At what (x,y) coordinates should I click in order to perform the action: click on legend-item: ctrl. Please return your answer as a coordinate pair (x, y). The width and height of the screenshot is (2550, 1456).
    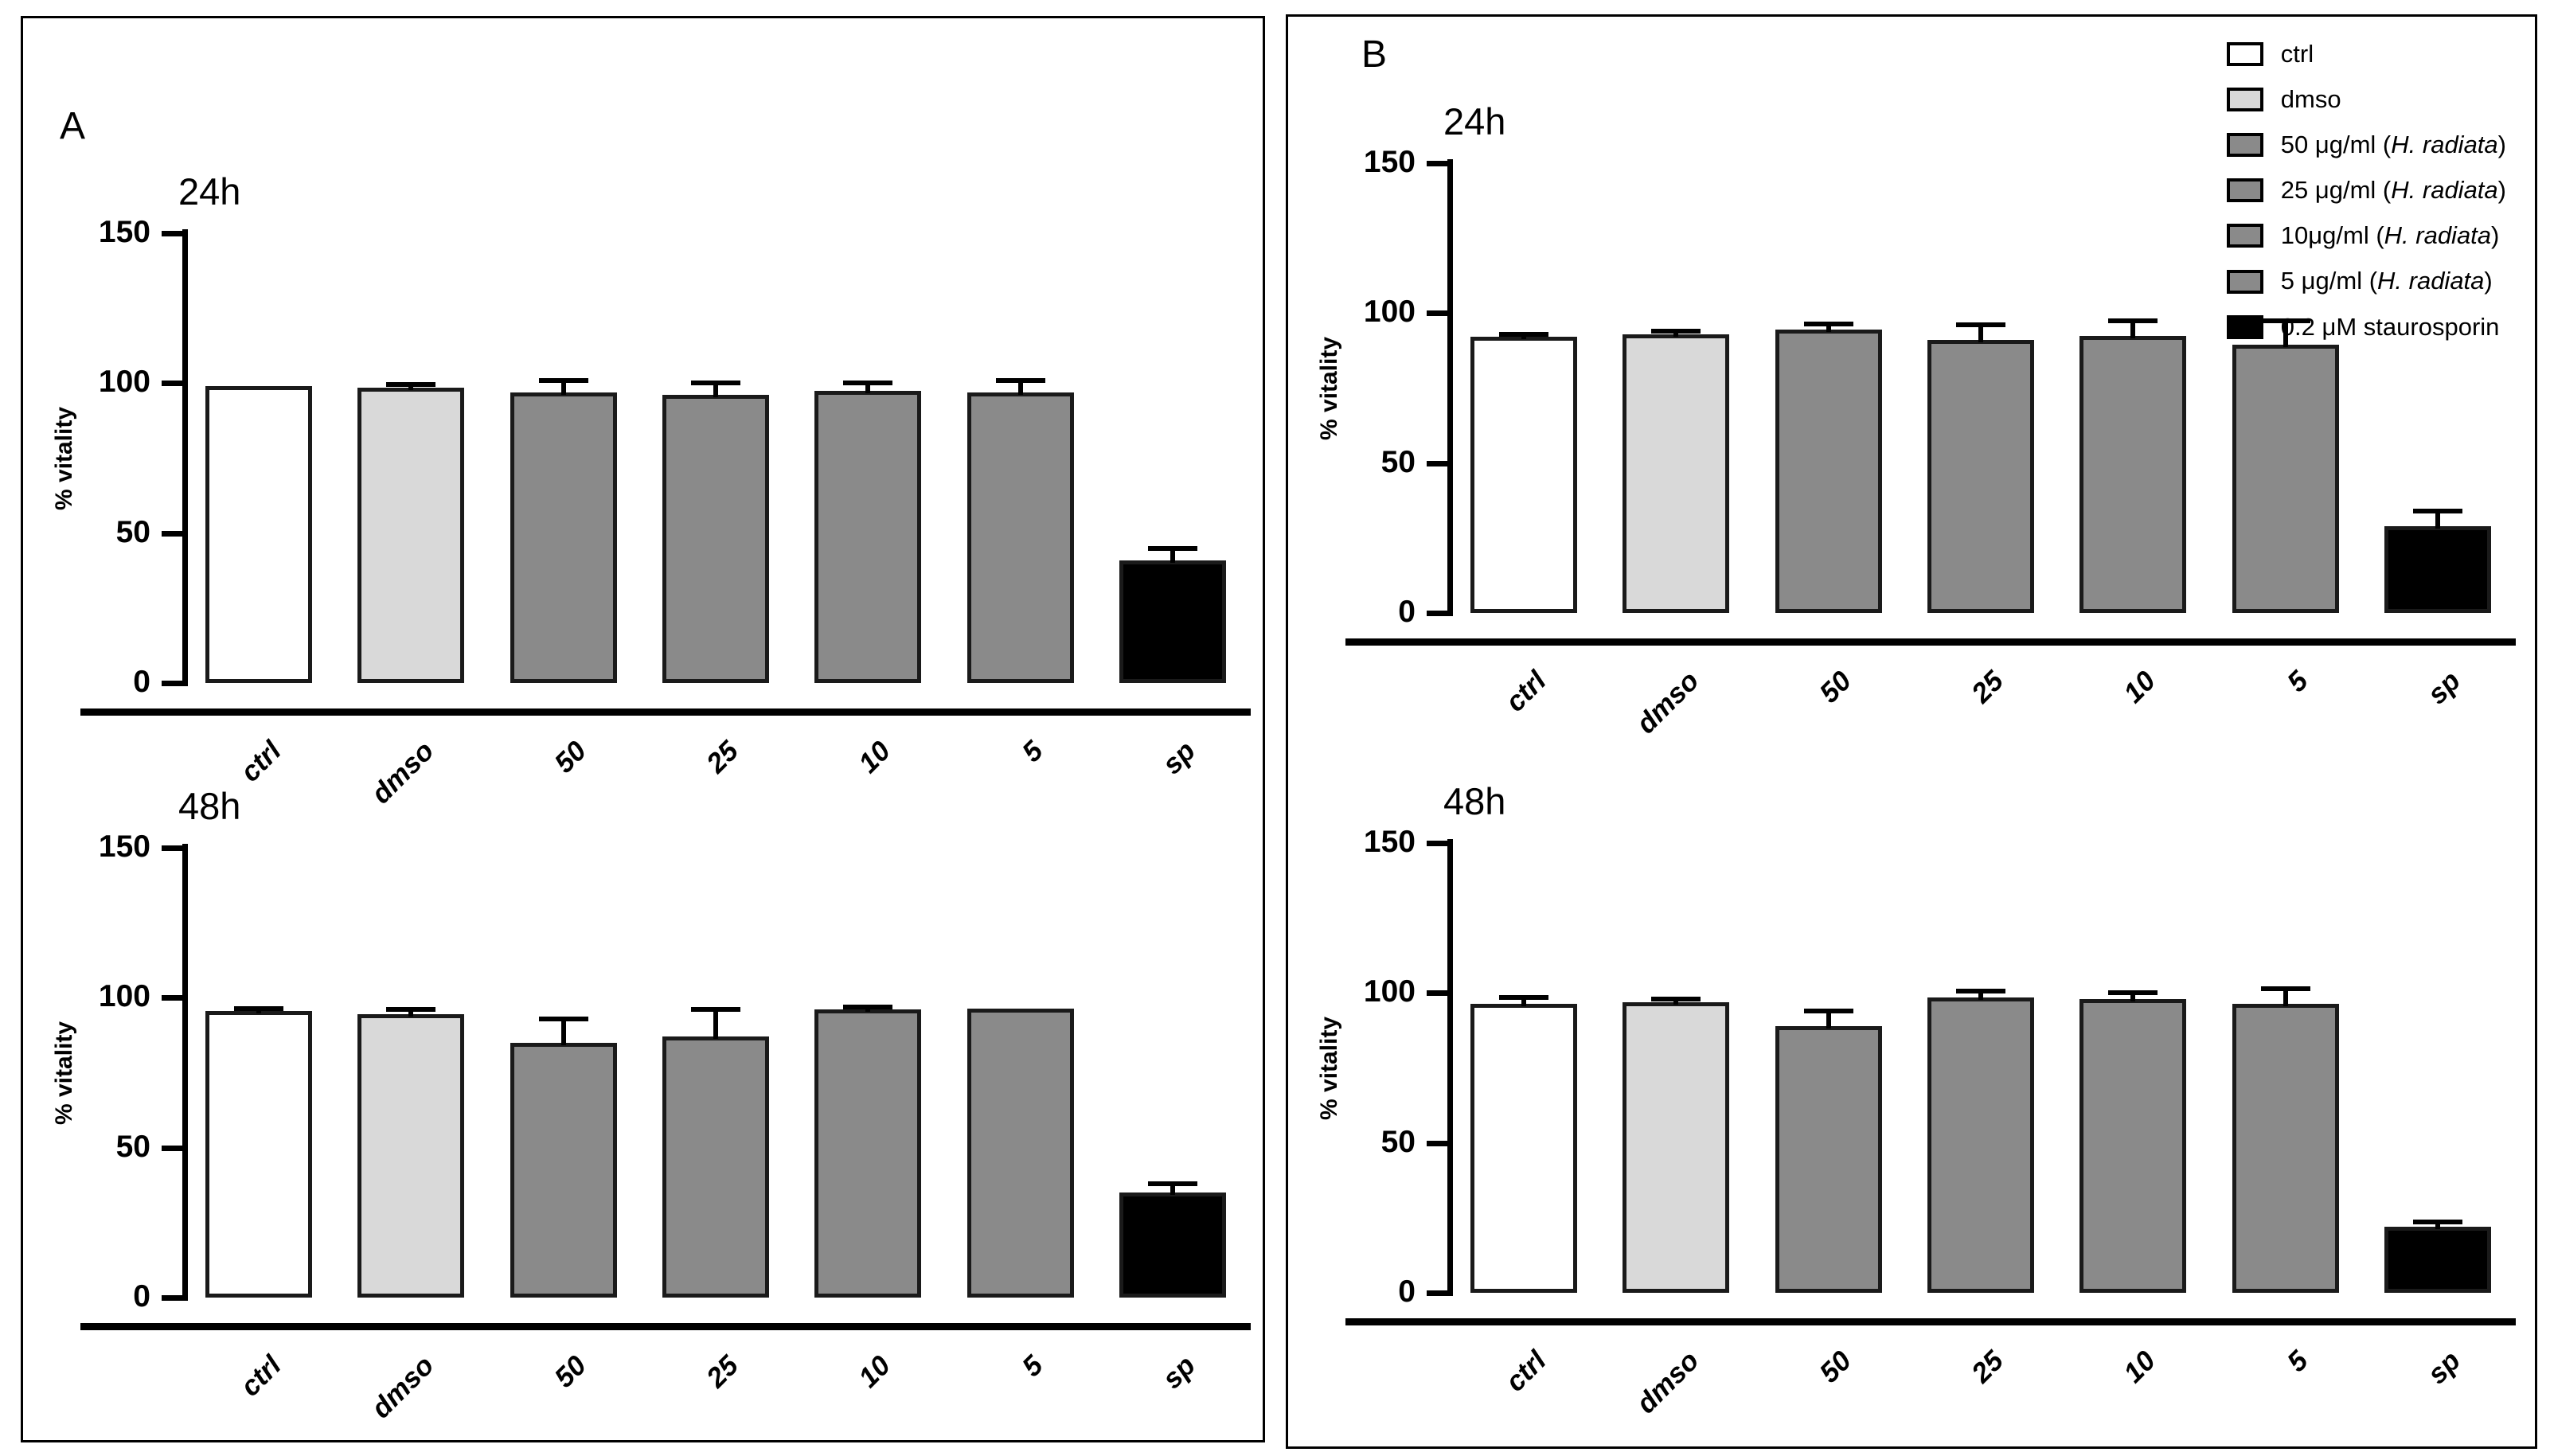
    Looking at the image, I should click on (2366, 54).